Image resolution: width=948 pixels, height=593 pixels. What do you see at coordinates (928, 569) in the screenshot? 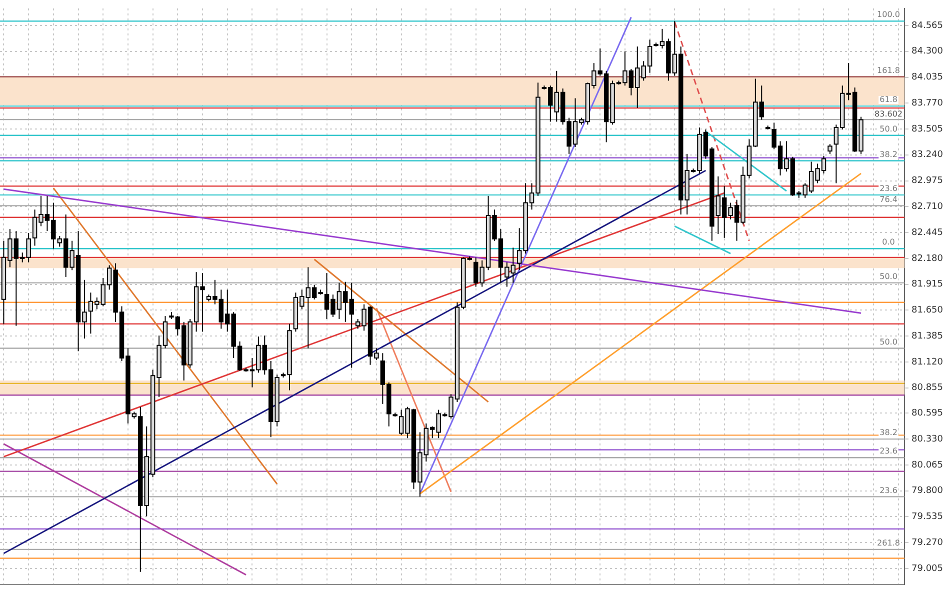
I see `y-tick-label: 79.005` at bounding box center [928, 569].